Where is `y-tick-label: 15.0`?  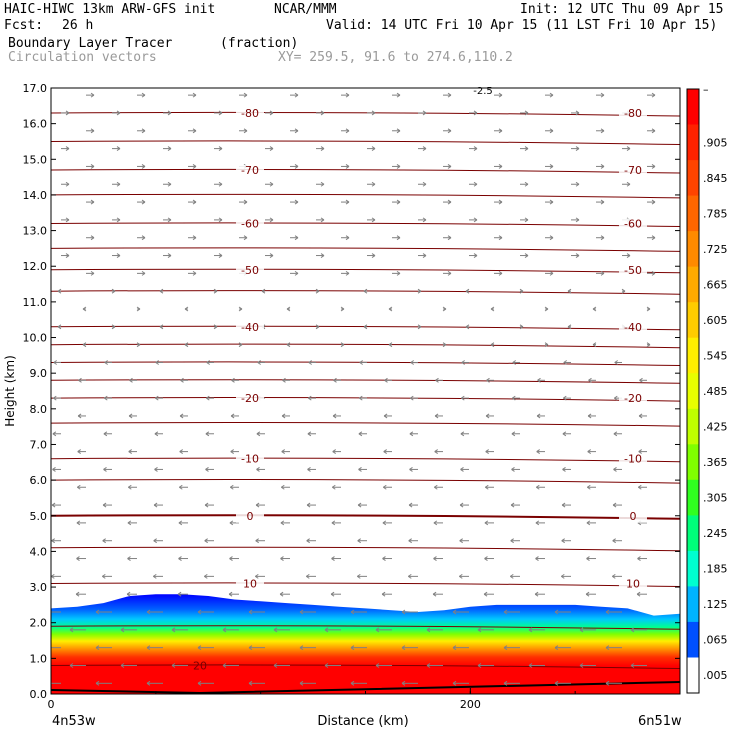 y-tick-label: 15.0 is located at coordinates (35, 159).